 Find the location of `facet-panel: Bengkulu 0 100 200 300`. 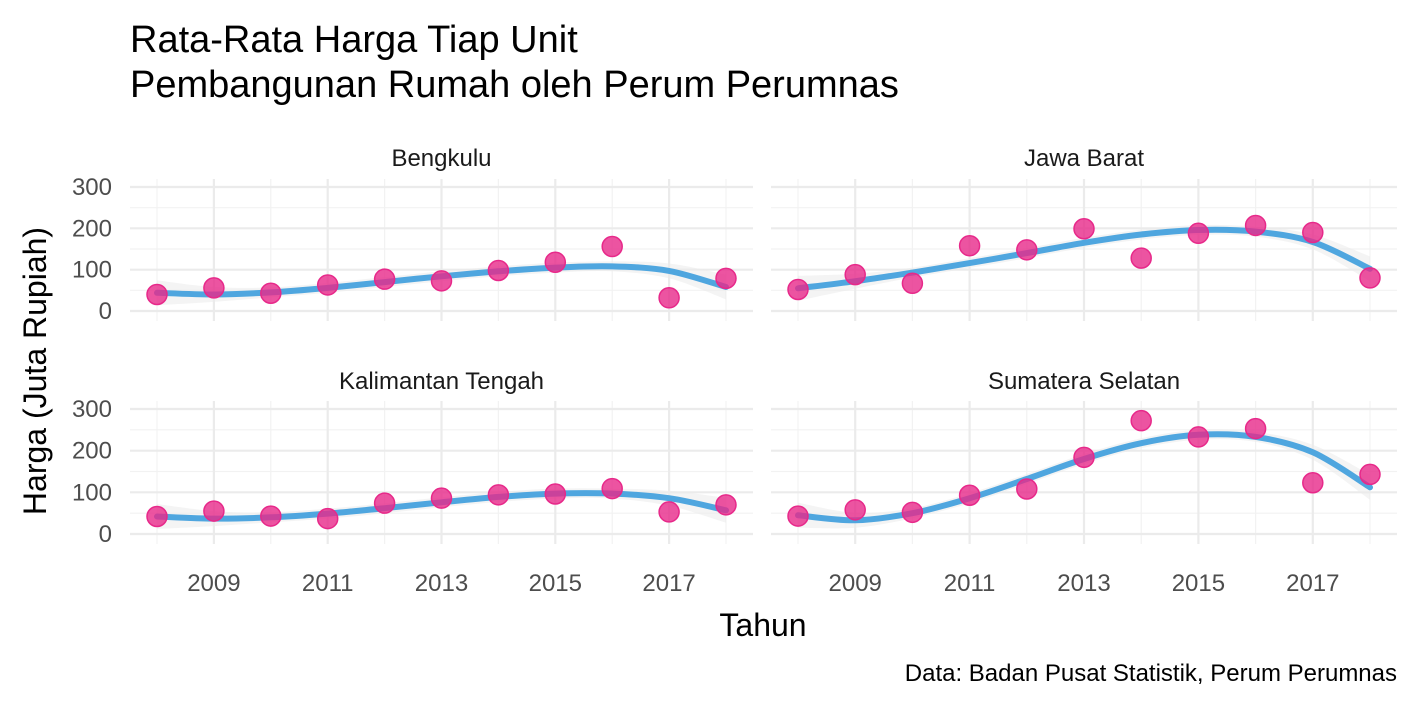

facet-panel: Bengkulu 0 100 200 300 is located at coordinates (412, 235).